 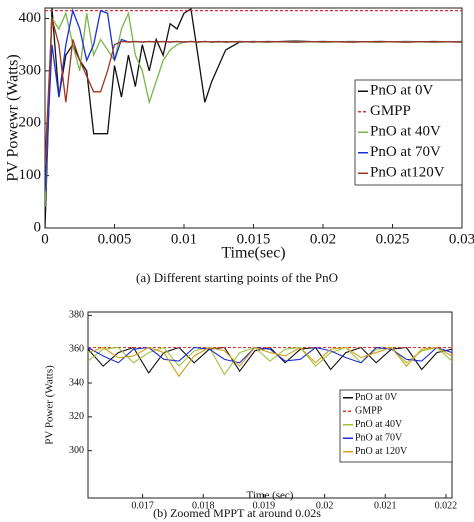 What do you see at coordinates (76, 382) in the screenshot?
I see `y-tick-label: 340` at bounding box center [76, 382].